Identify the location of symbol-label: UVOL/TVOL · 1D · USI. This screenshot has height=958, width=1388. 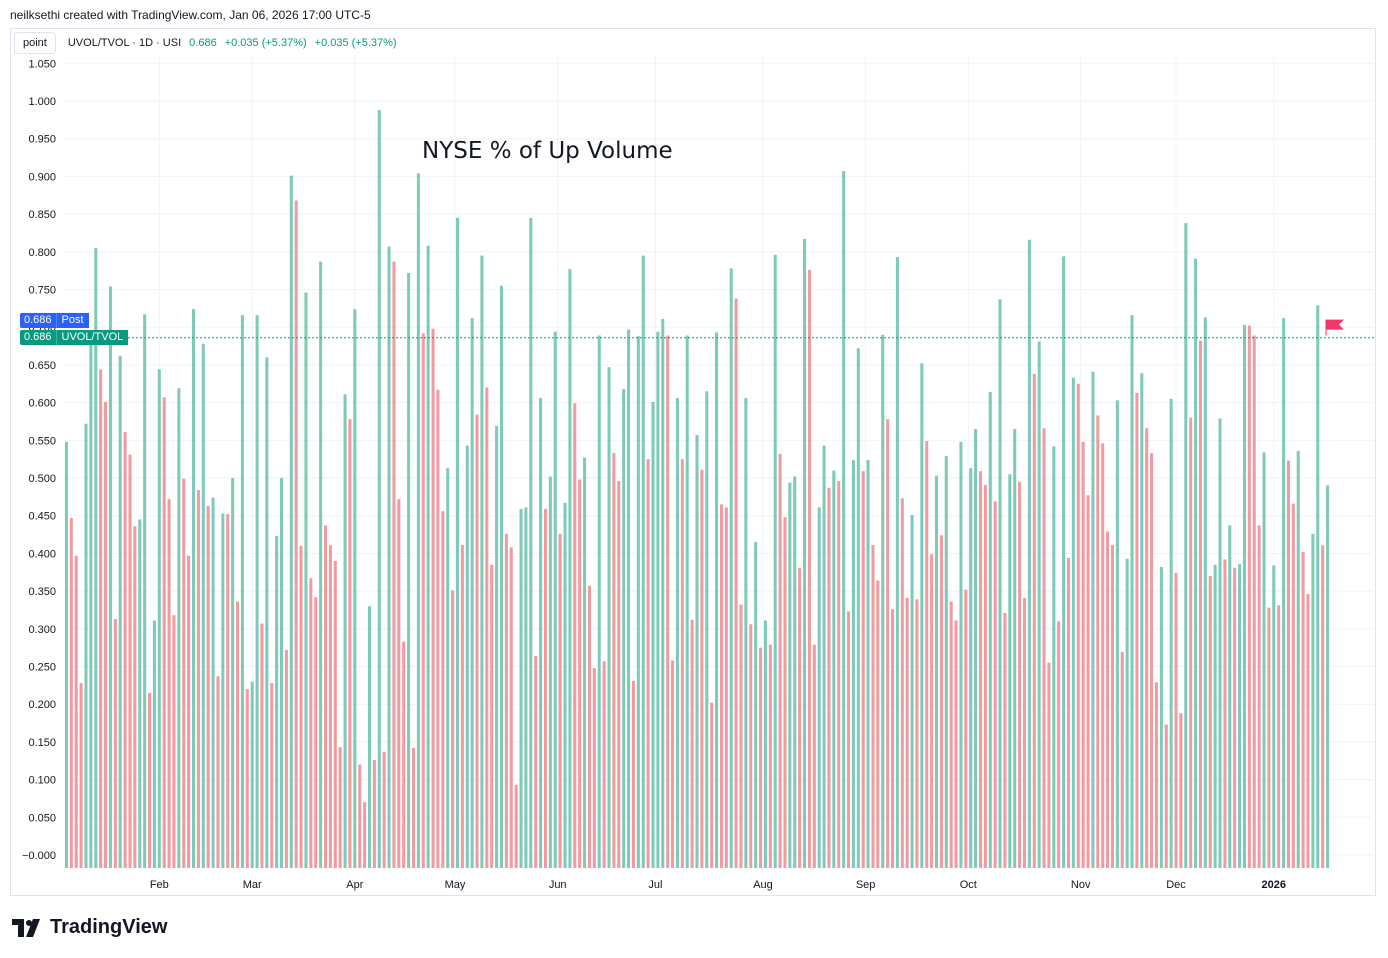
(124, 43).